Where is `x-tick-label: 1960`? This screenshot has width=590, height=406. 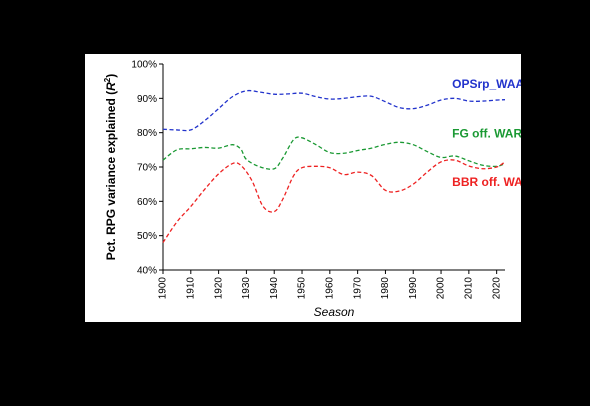 x-tick-label: 1960 is located at coordinates (329, 288).